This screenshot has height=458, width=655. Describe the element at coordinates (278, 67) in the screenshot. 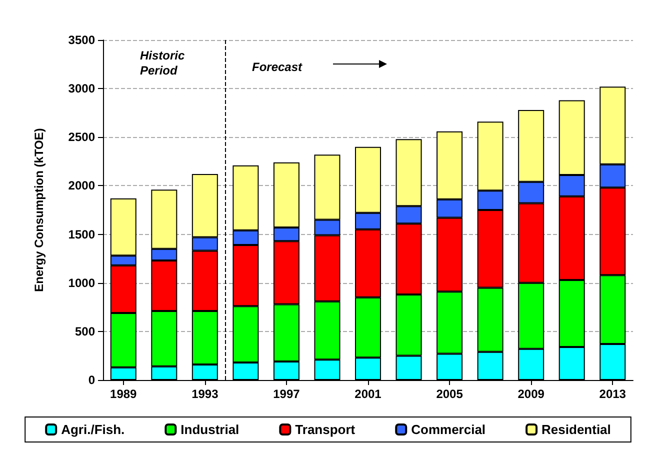

I see `annotation: Forecast` at that location.